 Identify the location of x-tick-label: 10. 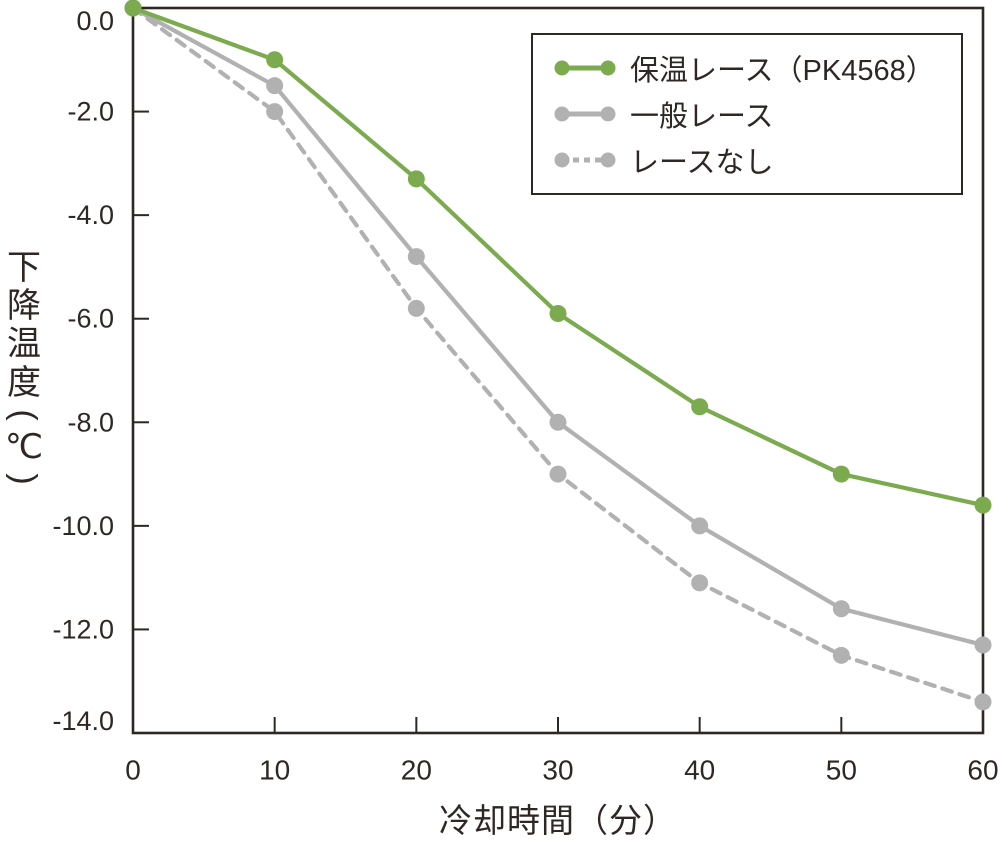
(274, 770).